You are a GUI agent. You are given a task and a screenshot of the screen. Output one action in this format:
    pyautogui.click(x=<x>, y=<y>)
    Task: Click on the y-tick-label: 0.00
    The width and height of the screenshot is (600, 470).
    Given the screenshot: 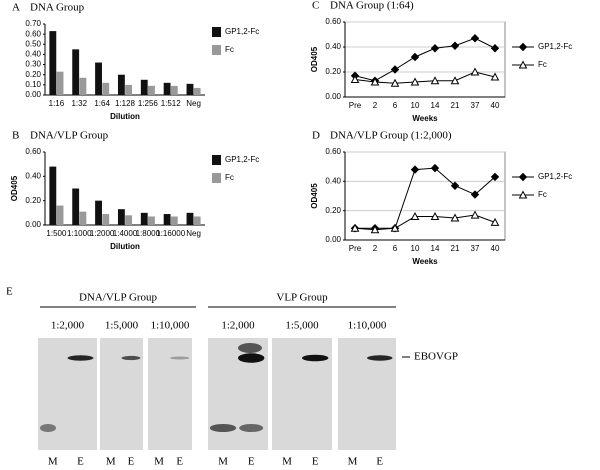 What is the action you would take?
    pyautogui.click(x=33, y=224)
    